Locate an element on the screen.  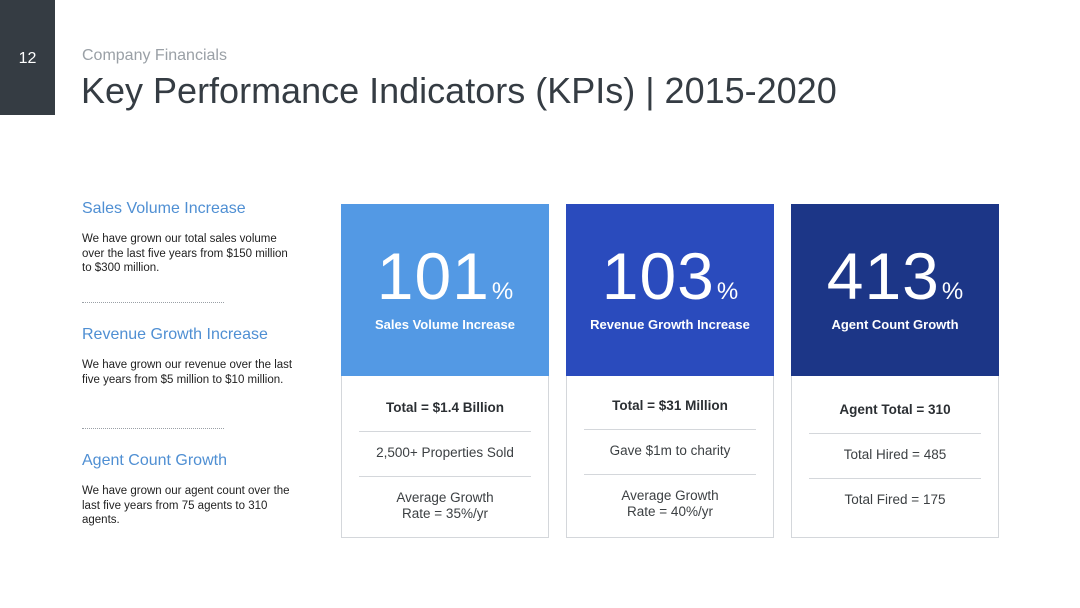
kpi-stat: Total Fired = 175 is located at coordinates (895, 499).